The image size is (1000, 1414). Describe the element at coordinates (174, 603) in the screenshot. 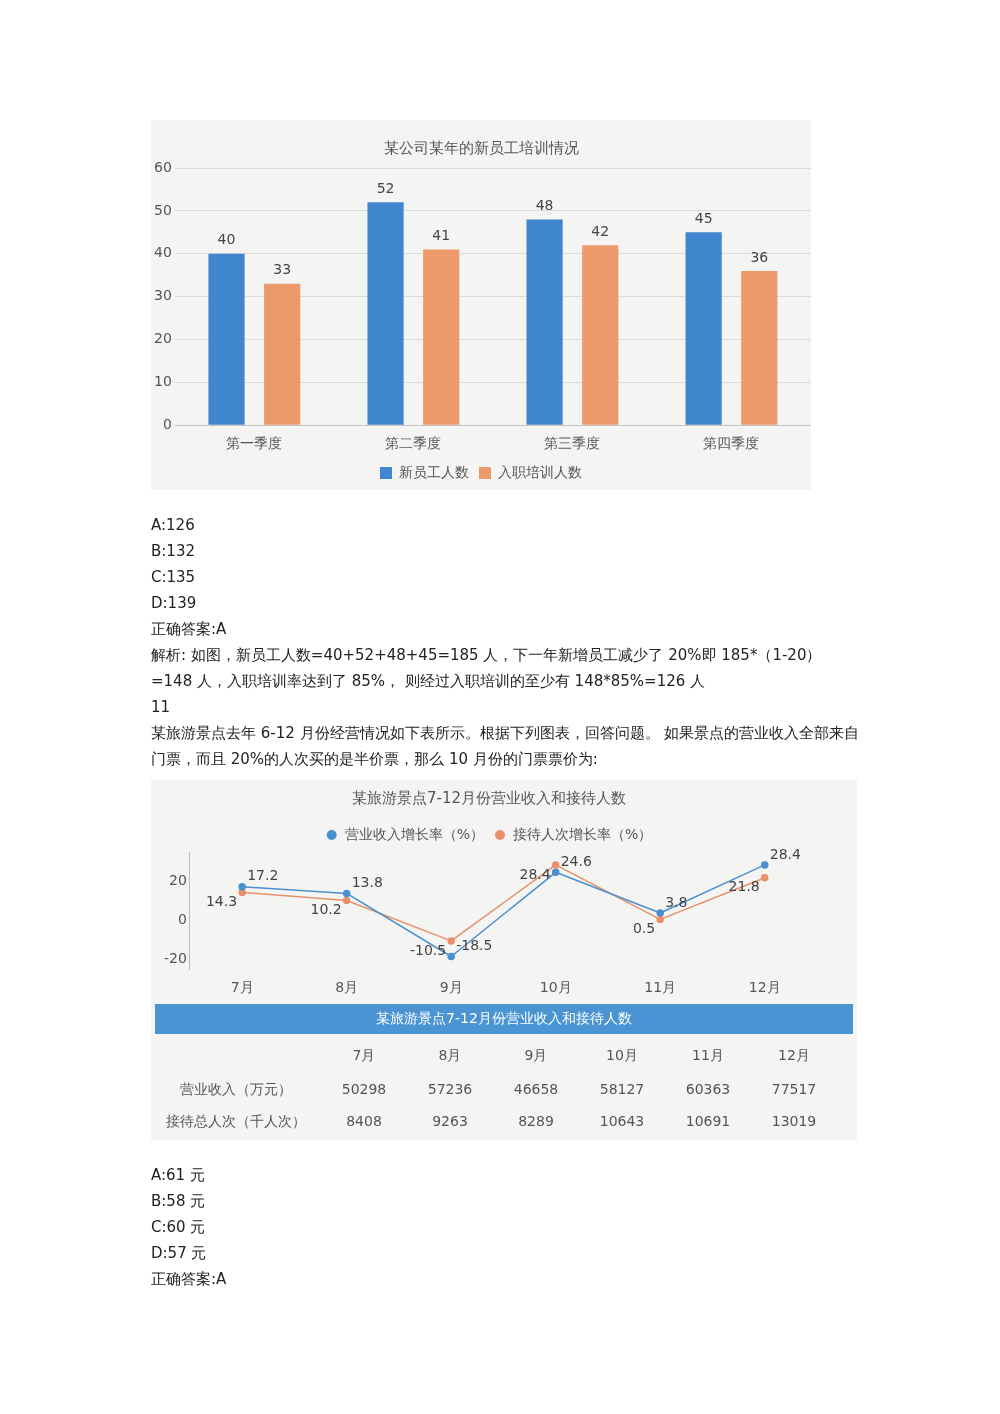

I see `text: D:139` at that location.